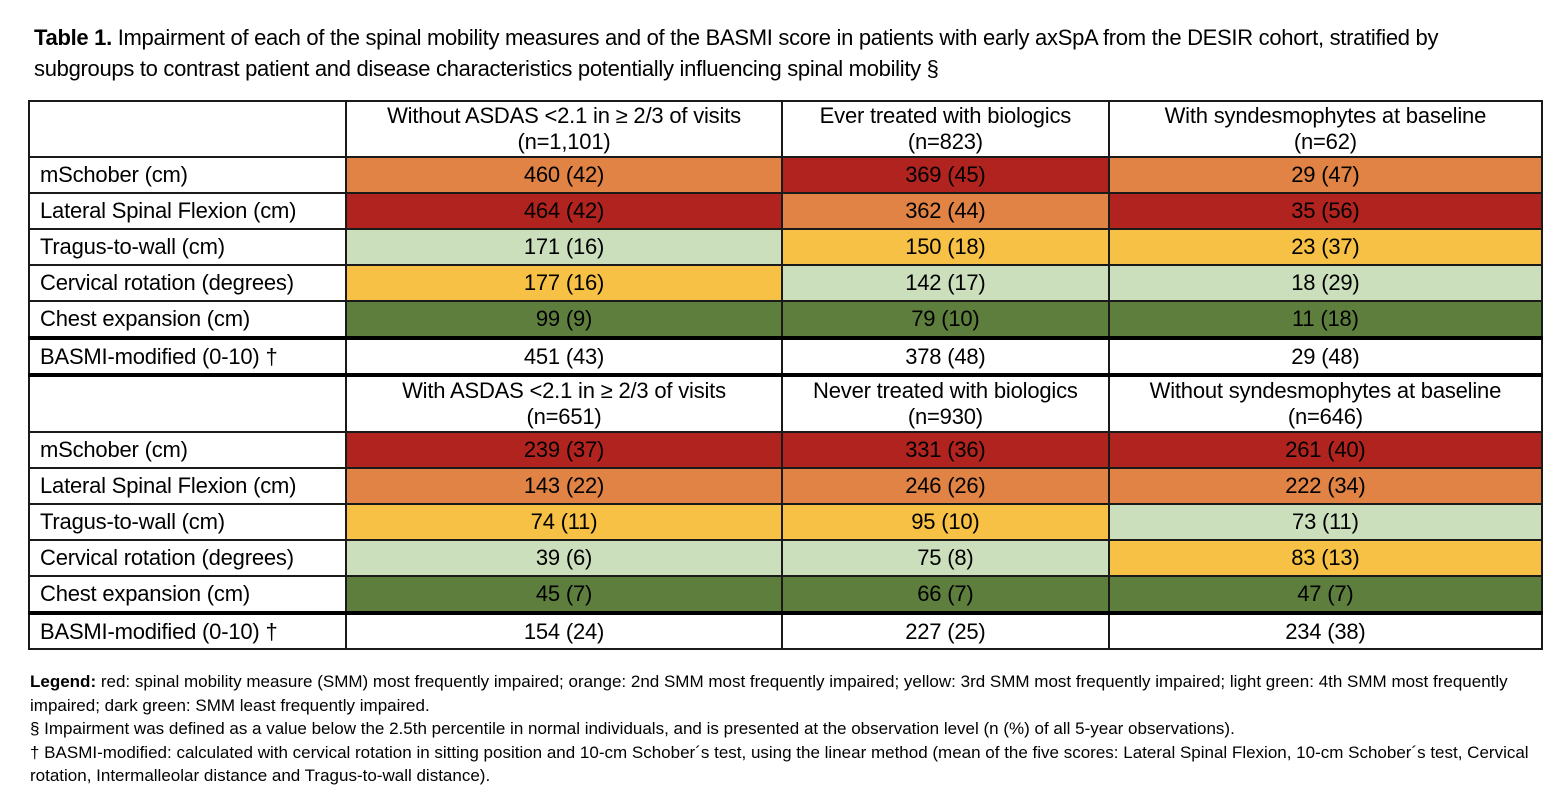 This screenshot has height=812, width=1564. Describe the element at coordinates (945, 416) in the screenshot. I see `column-header-count: (n=930)` at that location.